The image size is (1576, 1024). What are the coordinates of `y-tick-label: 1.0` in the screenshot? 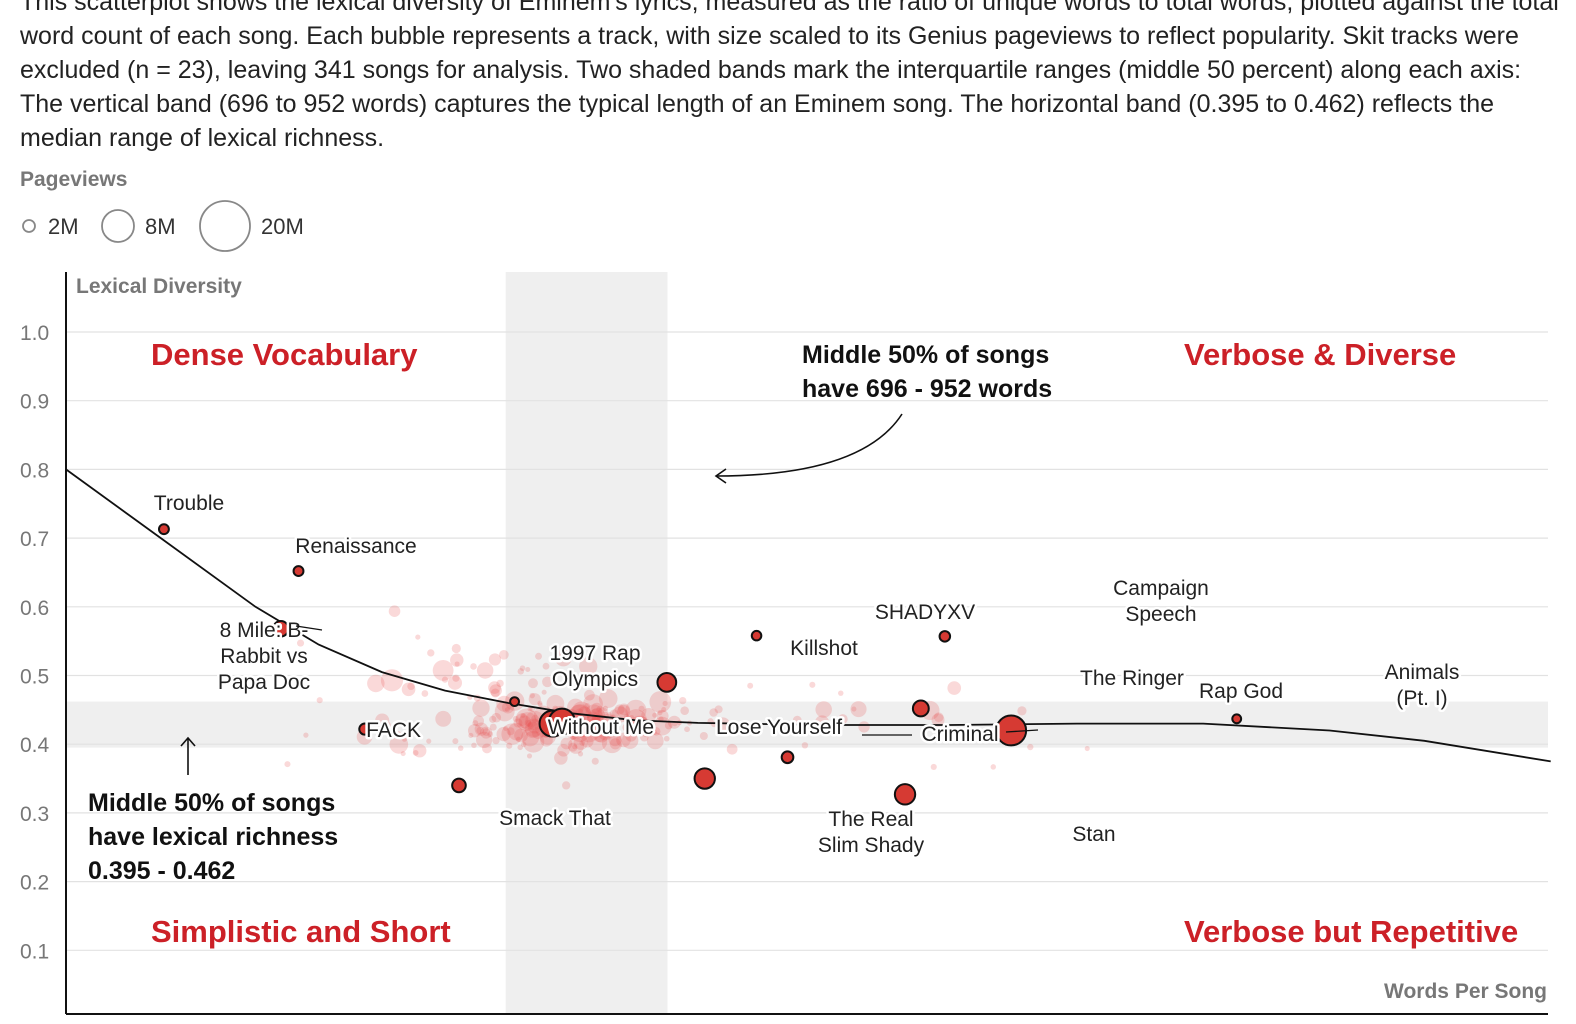 It's located at (34, 333).